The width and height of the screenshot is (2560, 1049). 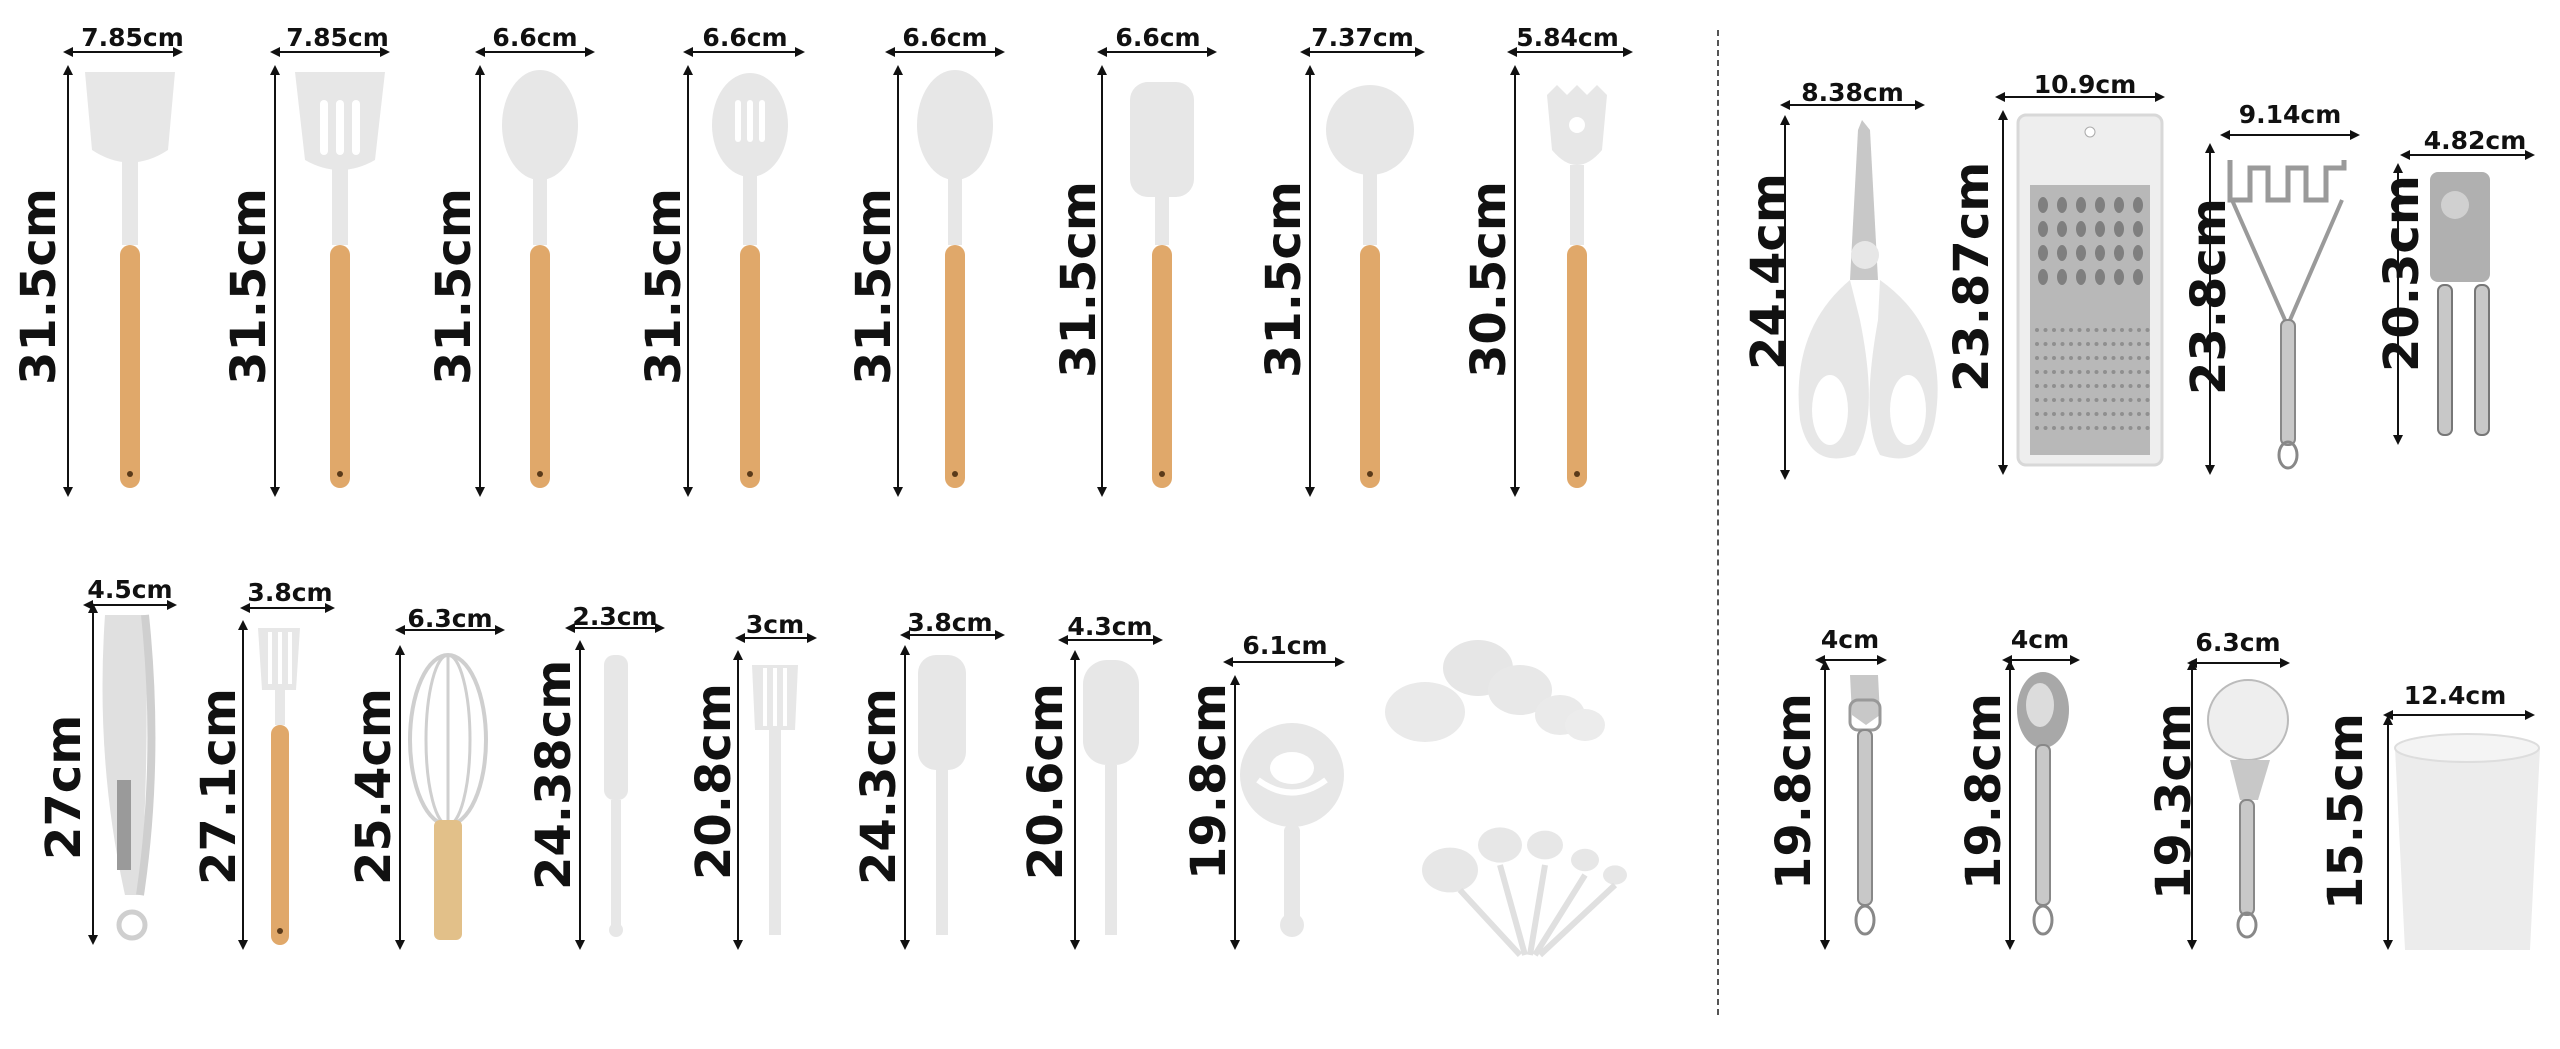 What do you see at coordinates (1292, 830) in the screenshot?
I see `egg-separator-icon` at bounding box center [1292, 830].